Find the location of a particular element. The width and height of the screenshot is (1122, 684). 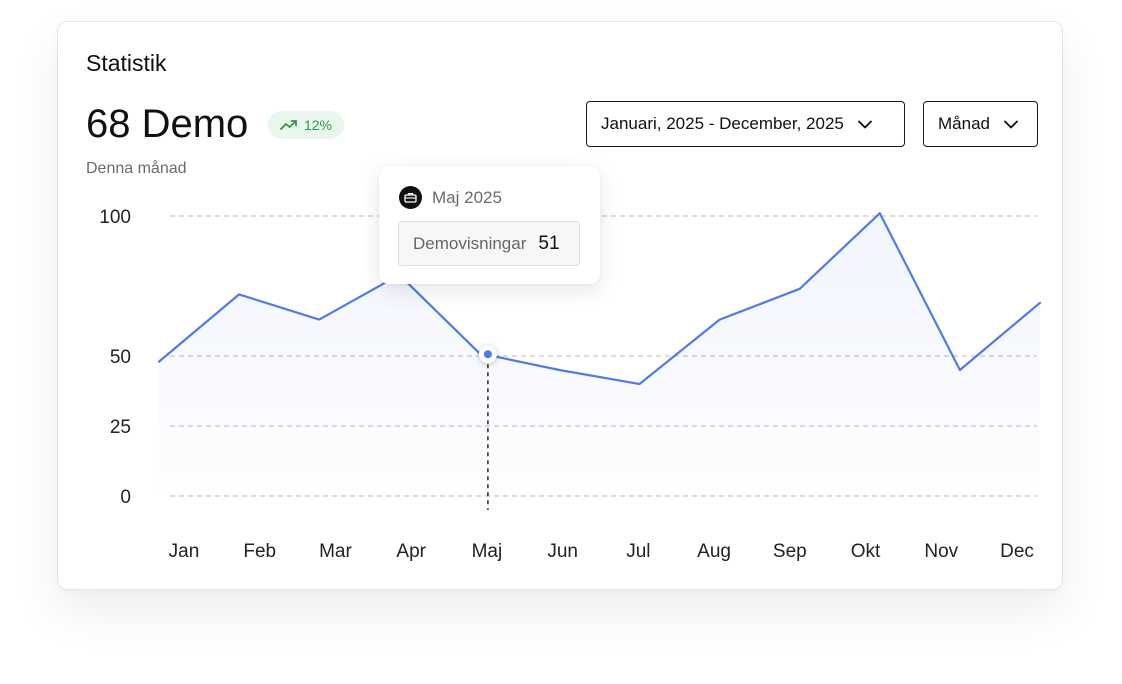

tooltip-label: Demovisningar is located at coordinates (470, 243).